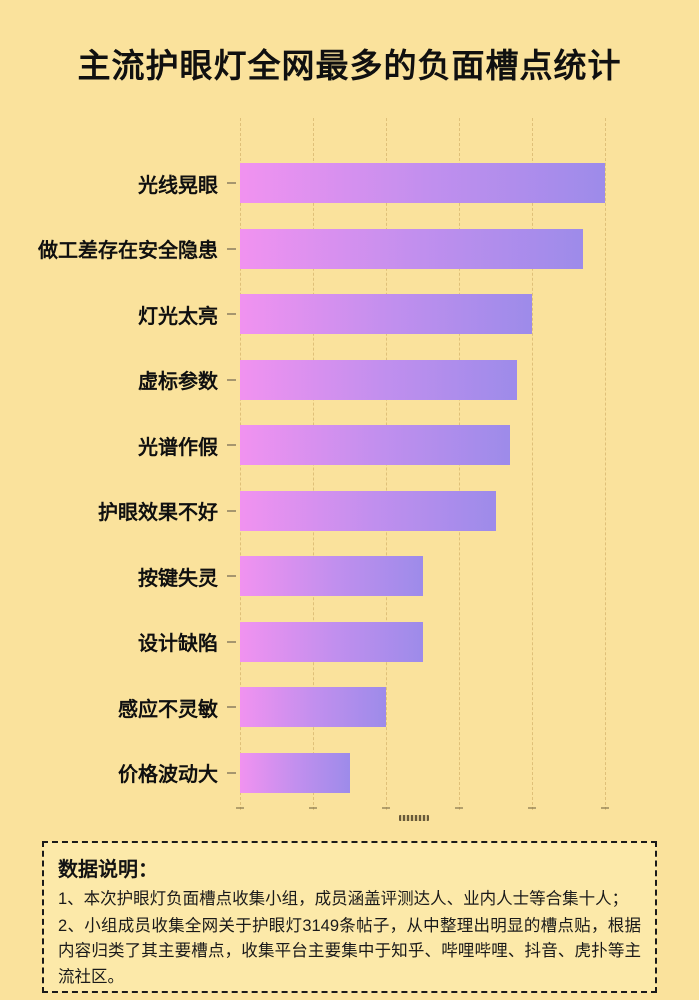  What do you see at coordinates (168, 775) in the screenshot?
I see `category-label: 价格波动大` at bounding box center [168, 775].